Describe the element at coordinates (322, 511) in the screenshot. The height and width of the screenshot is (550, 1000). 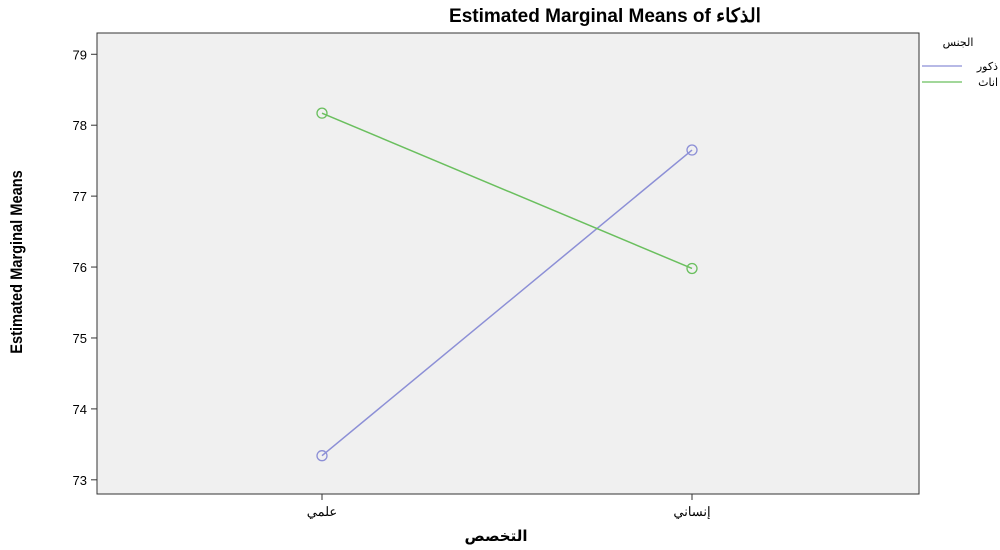
I see `x-tick-label: علمي` at that location.